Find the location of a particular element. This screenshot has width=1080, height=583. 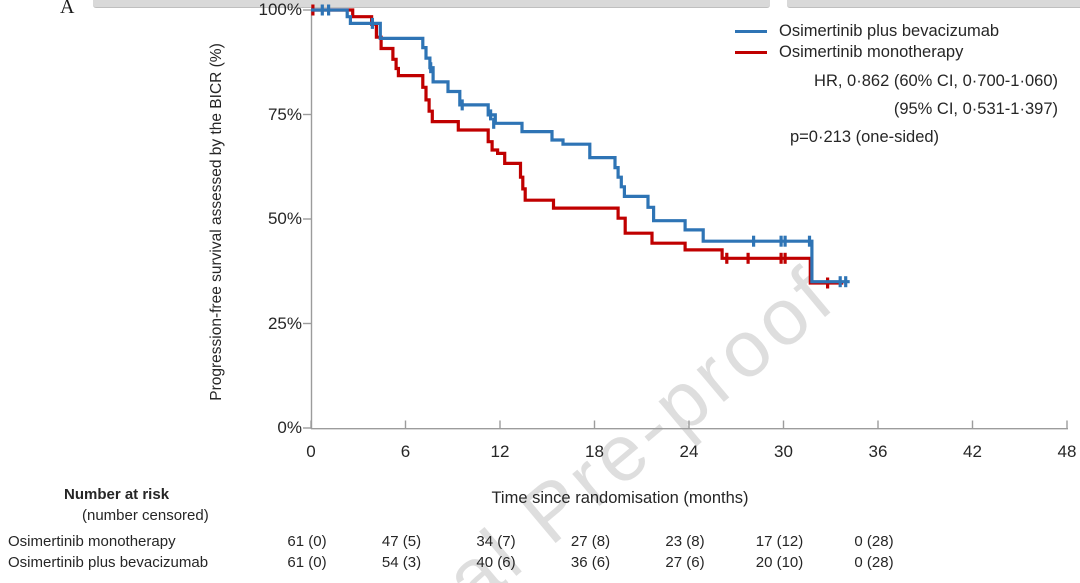

risk-value: 54 (3) is located at coordinates (401, 562).